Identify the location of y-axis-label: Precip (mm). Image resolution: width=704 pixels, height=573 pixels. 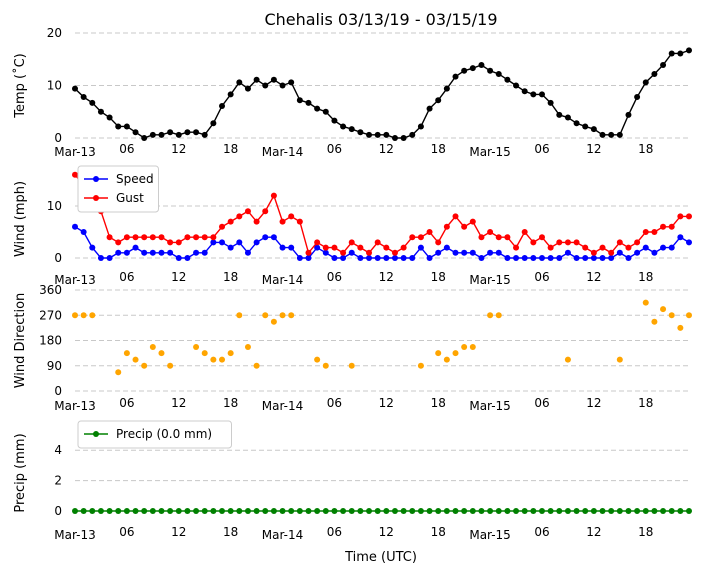
(20, 472).